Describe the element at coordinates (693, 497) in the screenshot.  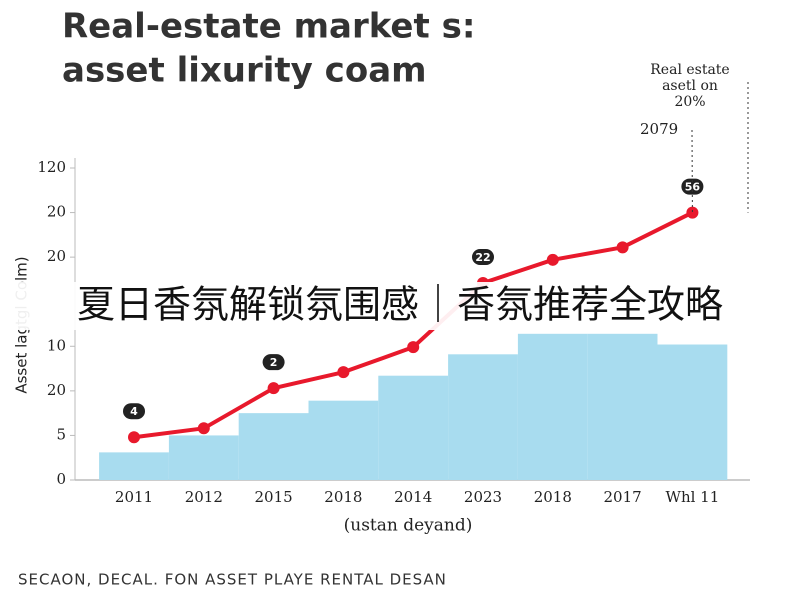
I see `x-tick-label: Whl 11` at that location.